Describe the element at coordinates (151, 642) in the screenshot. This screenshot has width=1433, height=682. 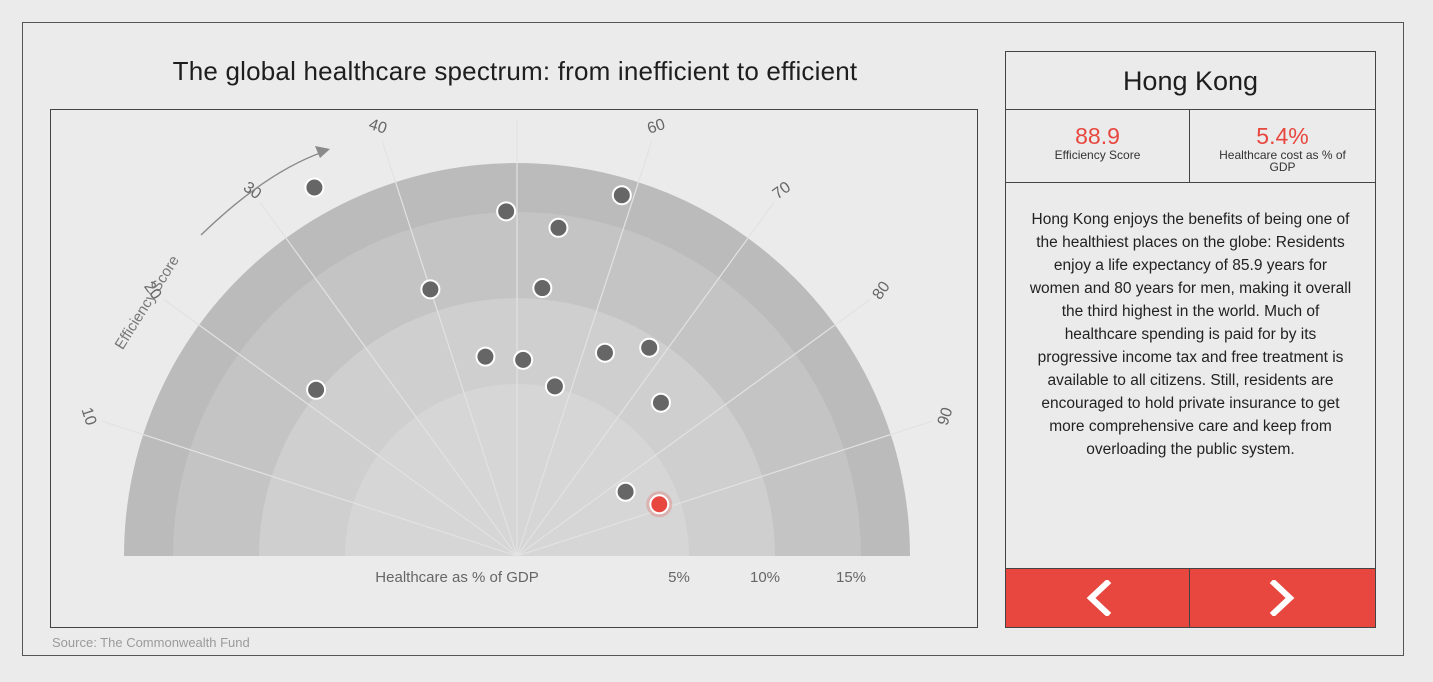
I see `source-note: Source: The Commonwealth Fund` at that location.